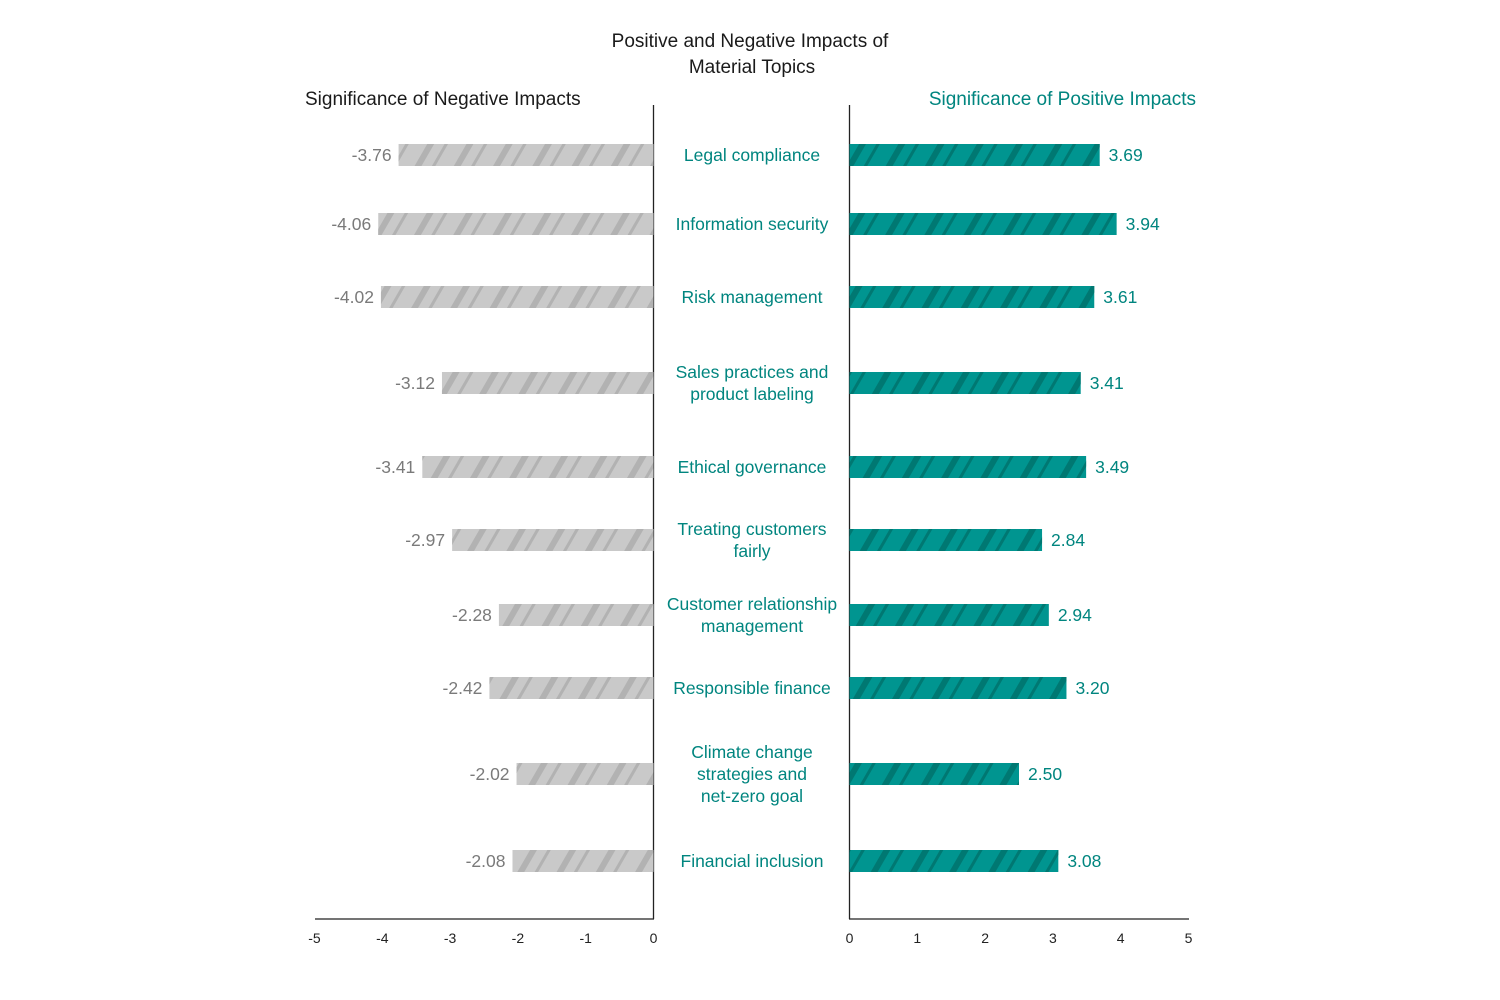 This screenshot has height=1000, width=1500. What do you see at coordinates (1075, 615) in the screenshot?
I see `positive-value-label: 2.94` at bounding box center [1075, 615].